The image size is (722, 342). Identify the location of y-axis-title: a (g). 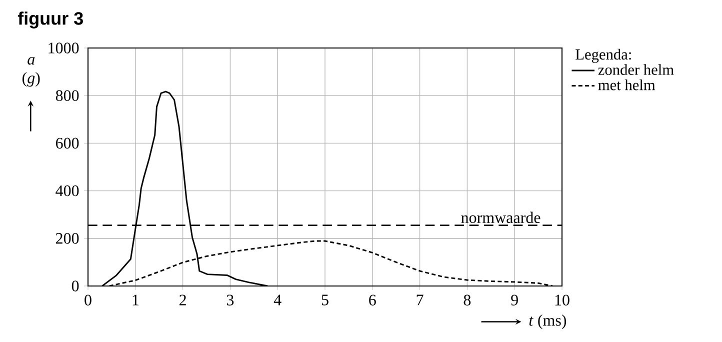
(31, 71).